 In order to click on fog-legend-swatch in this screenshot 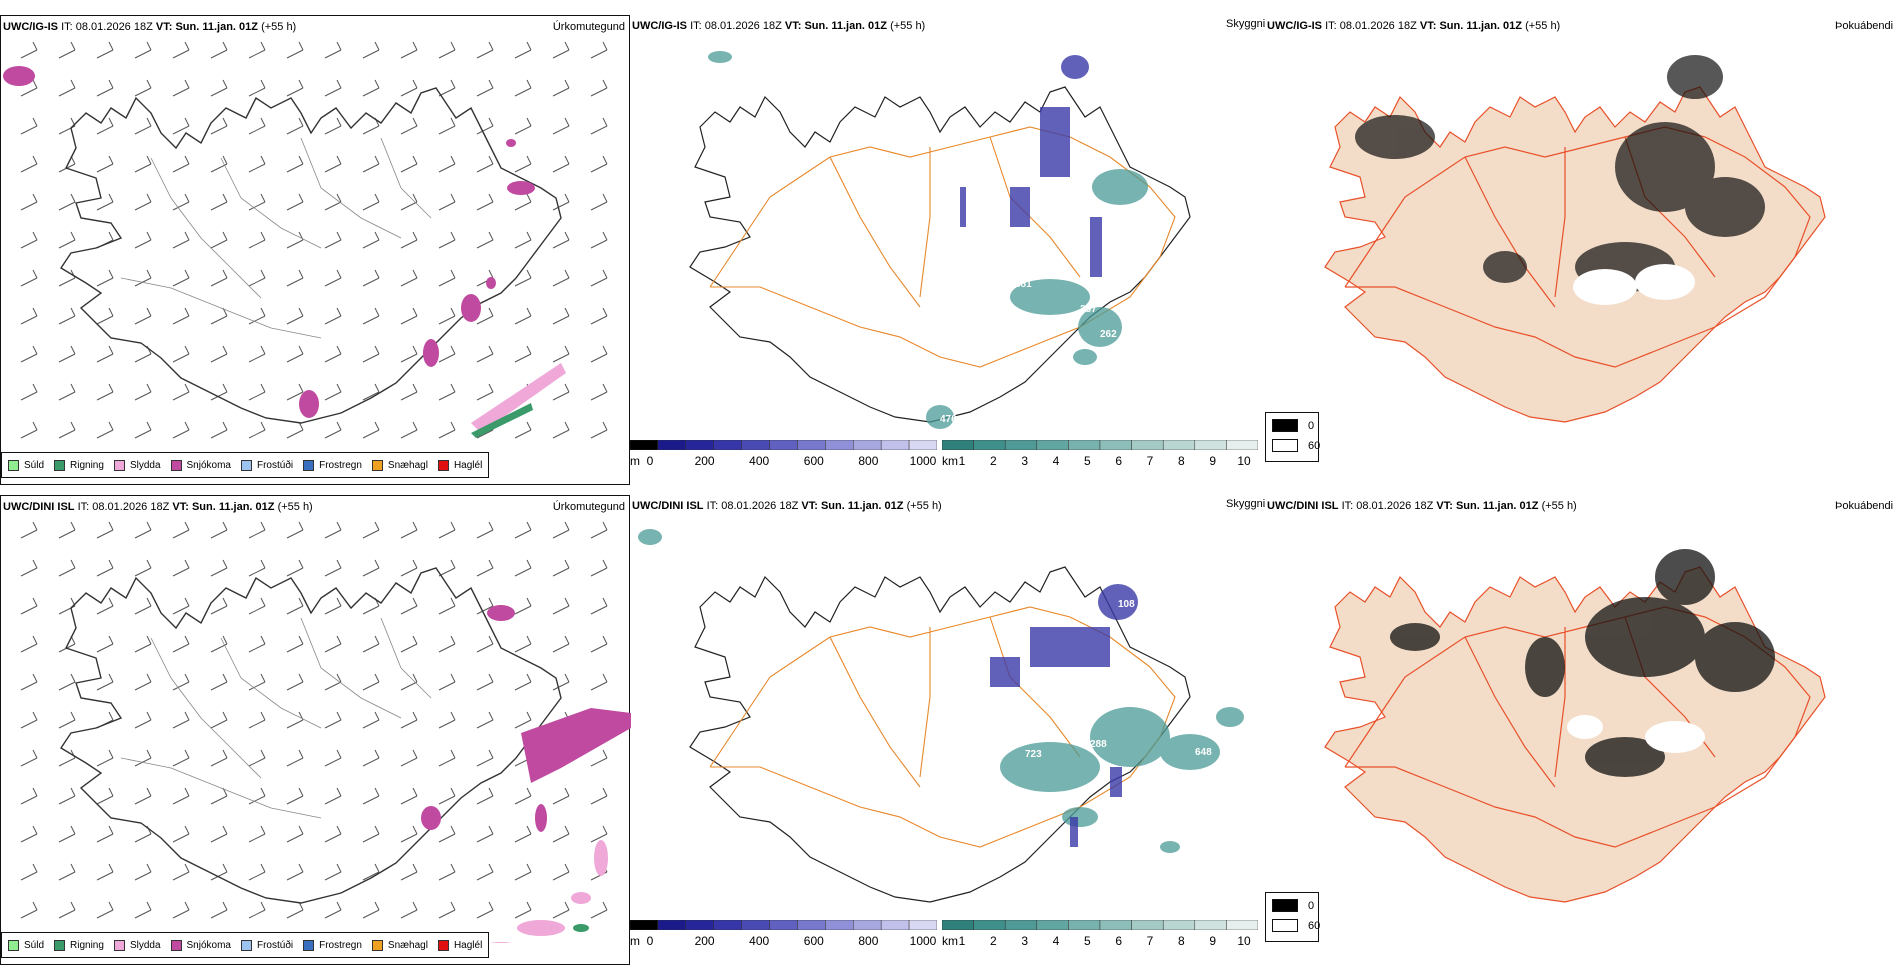, I will do `click(1285, 925)`.